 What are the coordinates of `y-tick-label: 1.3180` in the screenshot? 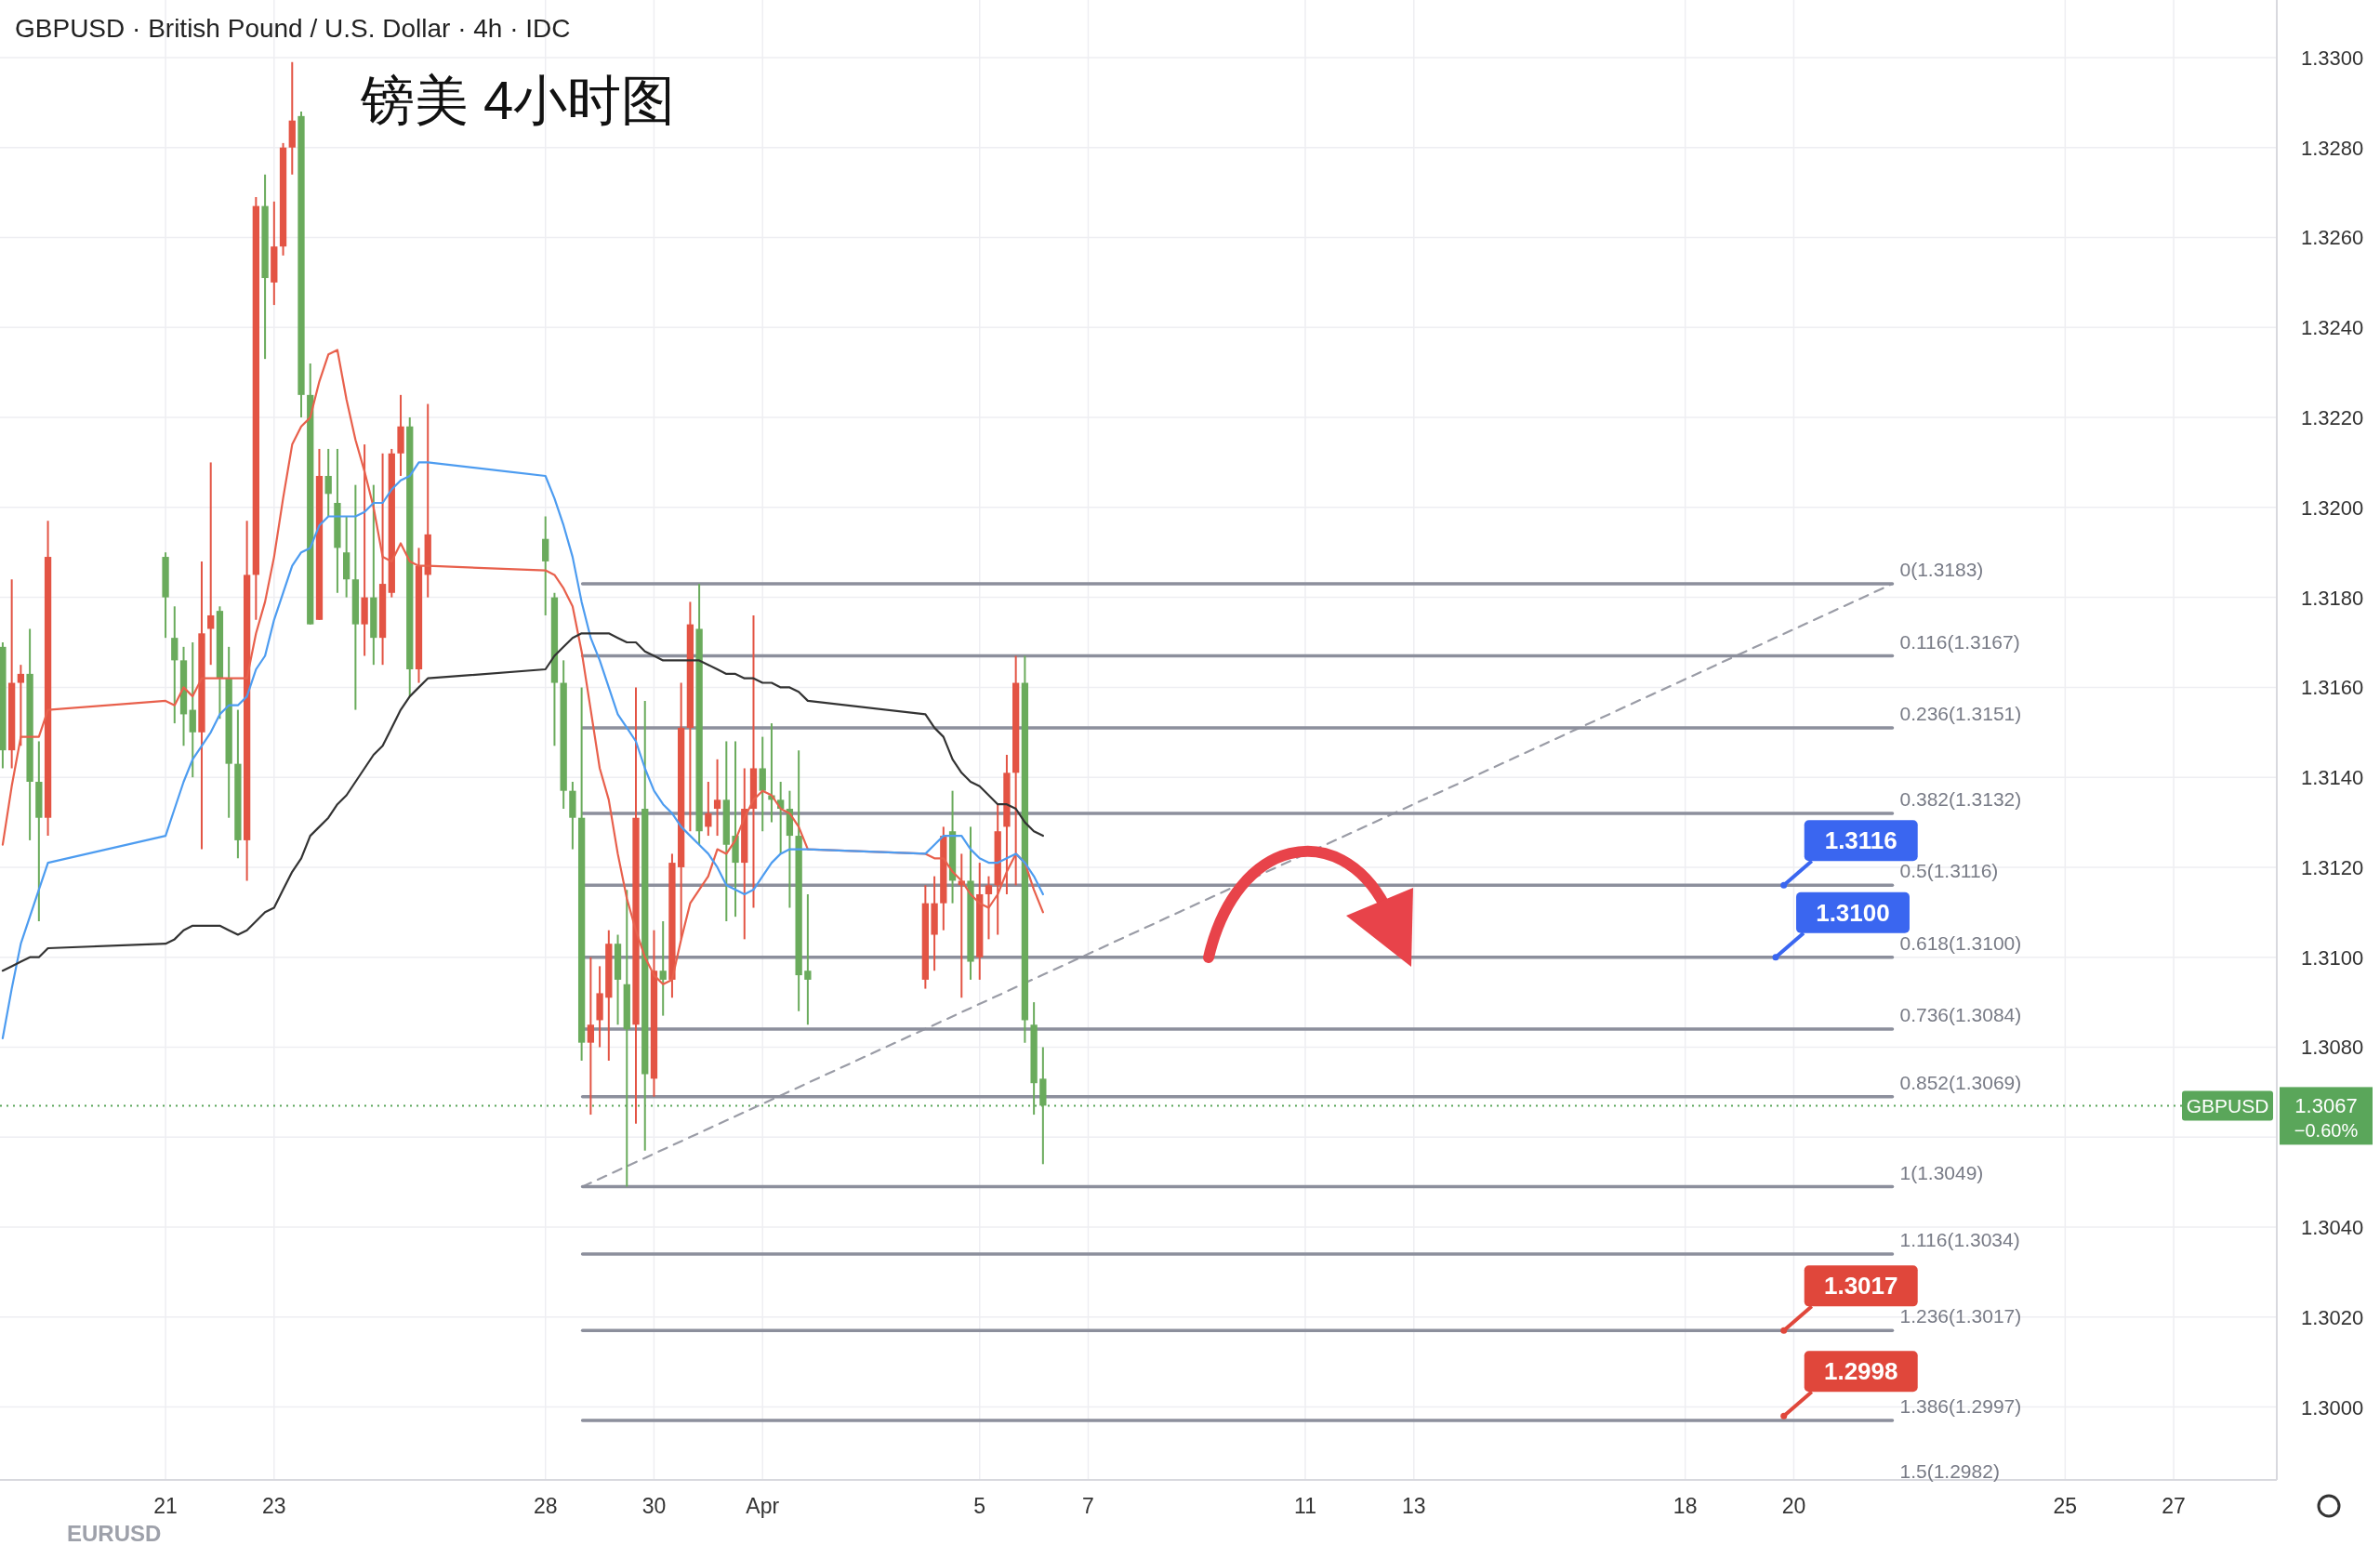 It's located at (2332, 598).